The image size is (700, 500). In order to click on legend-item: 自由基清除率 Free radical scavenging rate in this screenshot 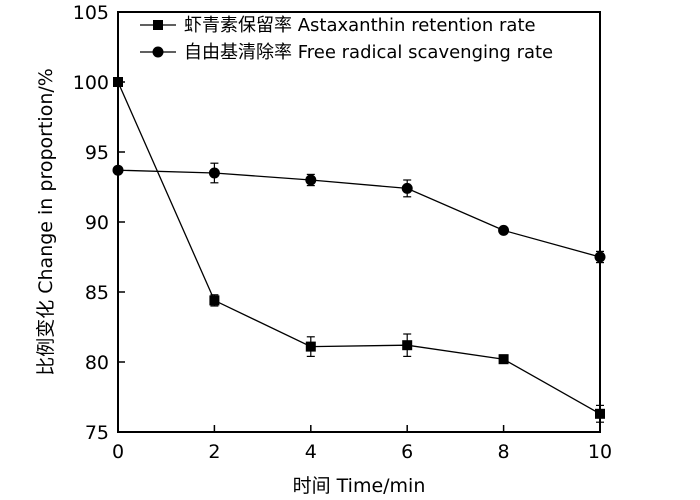, I will do `click(346, 52)`.